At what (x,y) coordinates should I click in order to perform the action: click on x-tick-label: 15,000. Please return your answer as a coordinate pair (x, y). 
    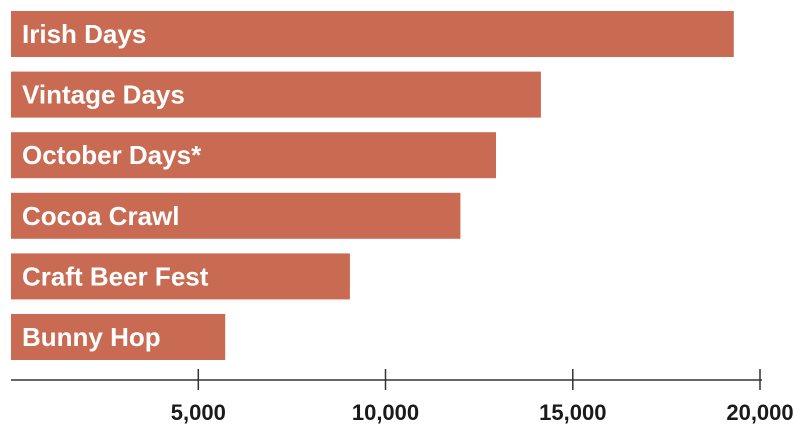
    Looking at the image, I should click on (572, 412).